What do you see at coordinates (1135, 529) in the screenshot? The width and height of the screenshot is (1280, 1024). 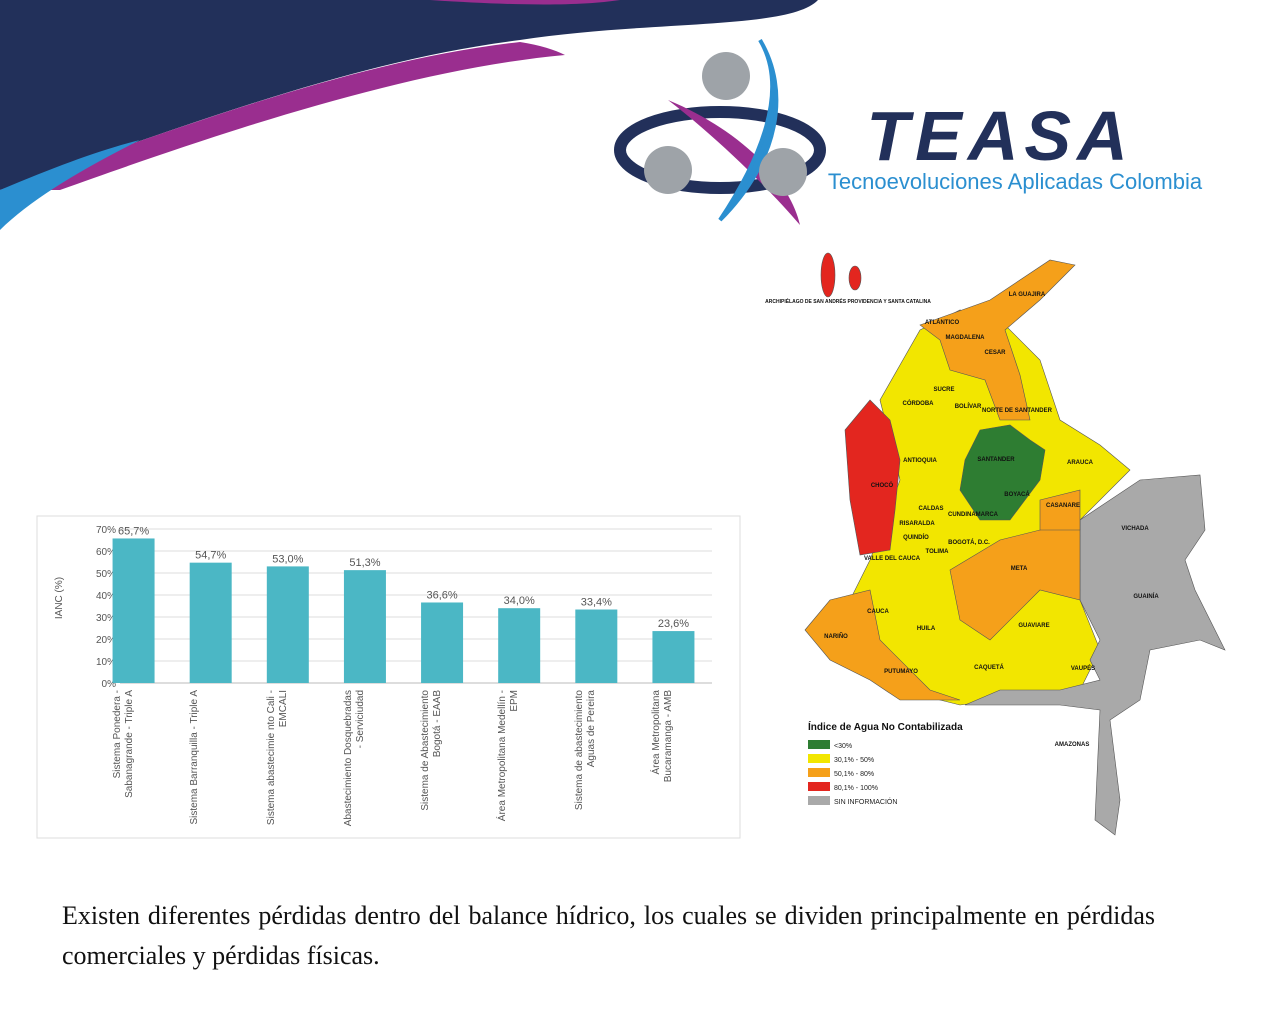 I see `department-label: VICHADA` at bounding box center [1135, 529].